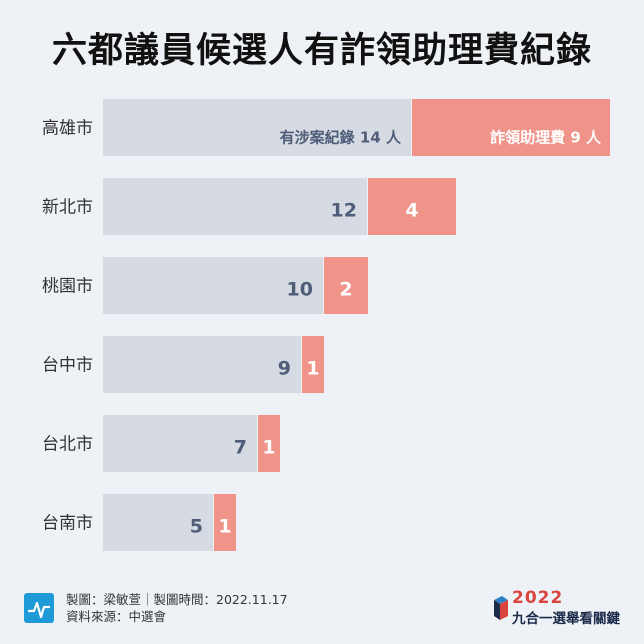  What do you see at coordinates (116, 616) in the screenshot?
I see `footer-source-line: 資料來源：中選會` at bounding box center [116, 616].